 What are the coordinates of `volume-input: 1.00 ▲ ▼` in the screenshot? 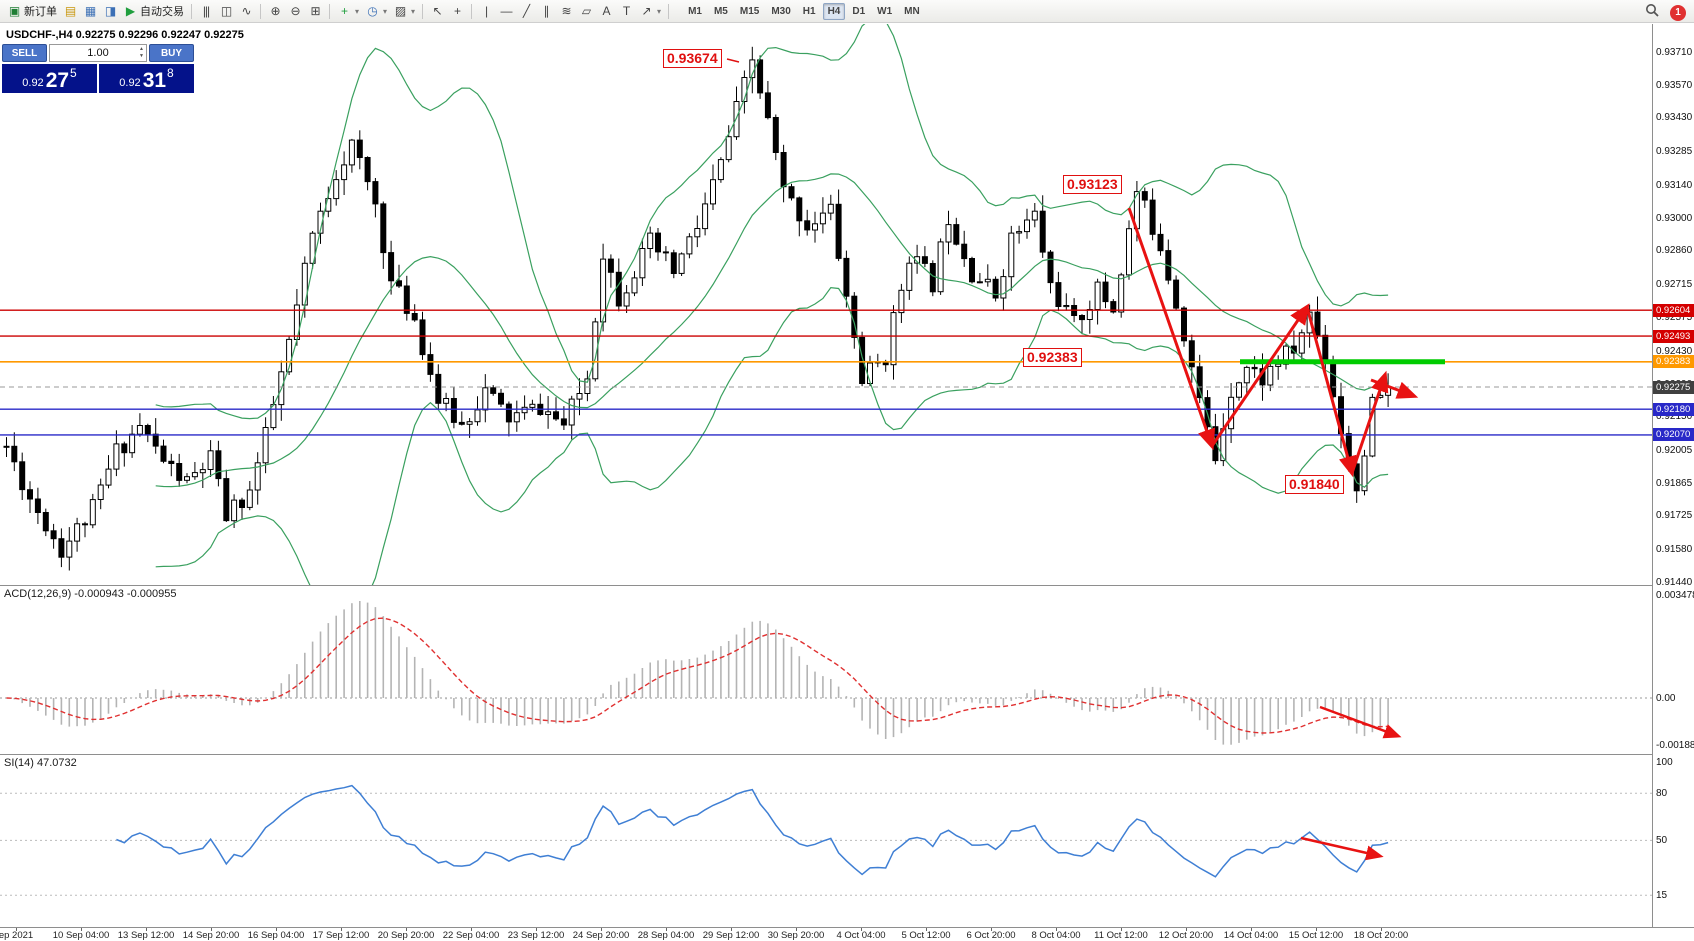 It's located at (98, 53).